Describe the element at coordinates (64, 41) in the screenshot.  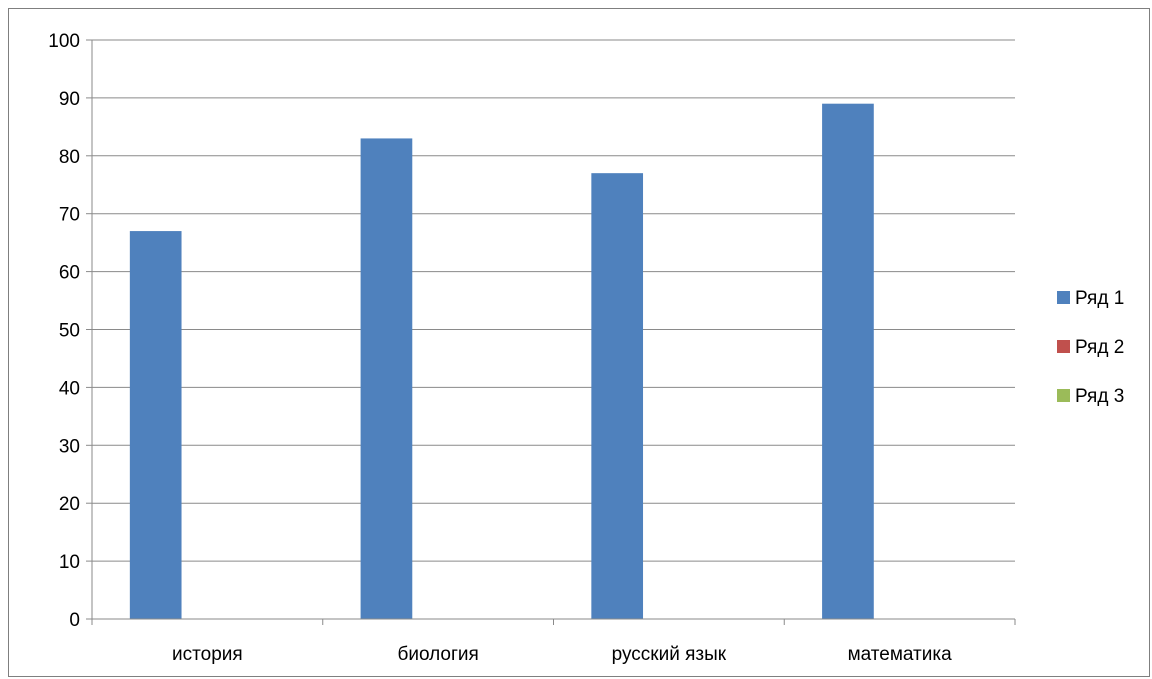
I see `y-tick-label: 100` at that location.